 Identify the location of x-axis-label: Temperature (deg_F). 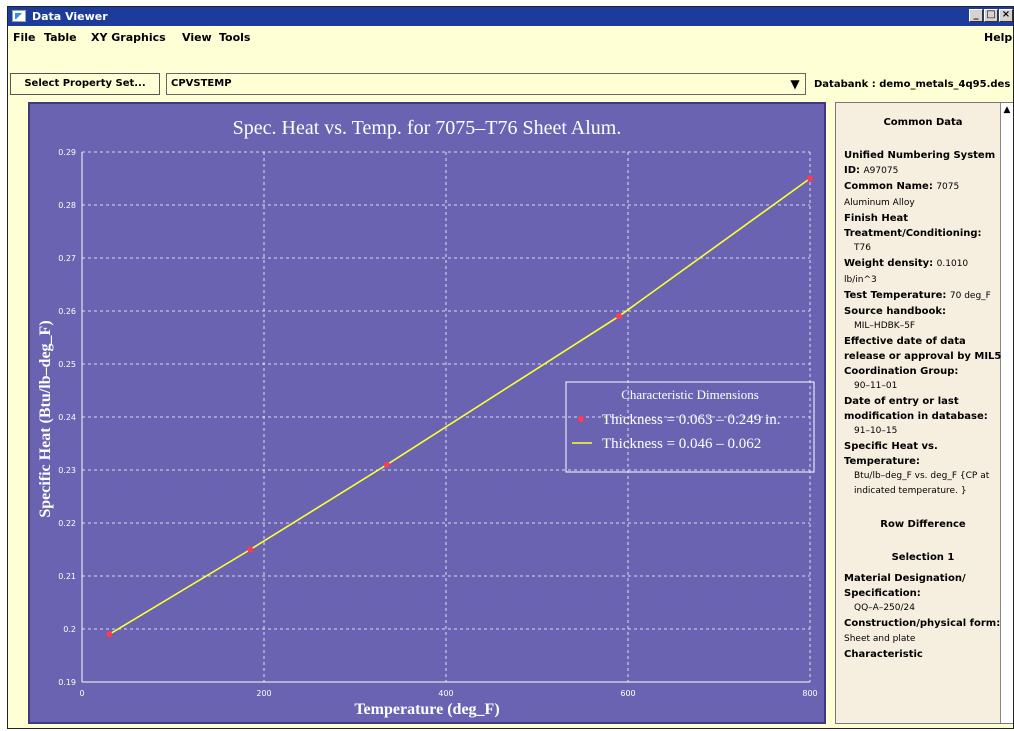
(426, 709).